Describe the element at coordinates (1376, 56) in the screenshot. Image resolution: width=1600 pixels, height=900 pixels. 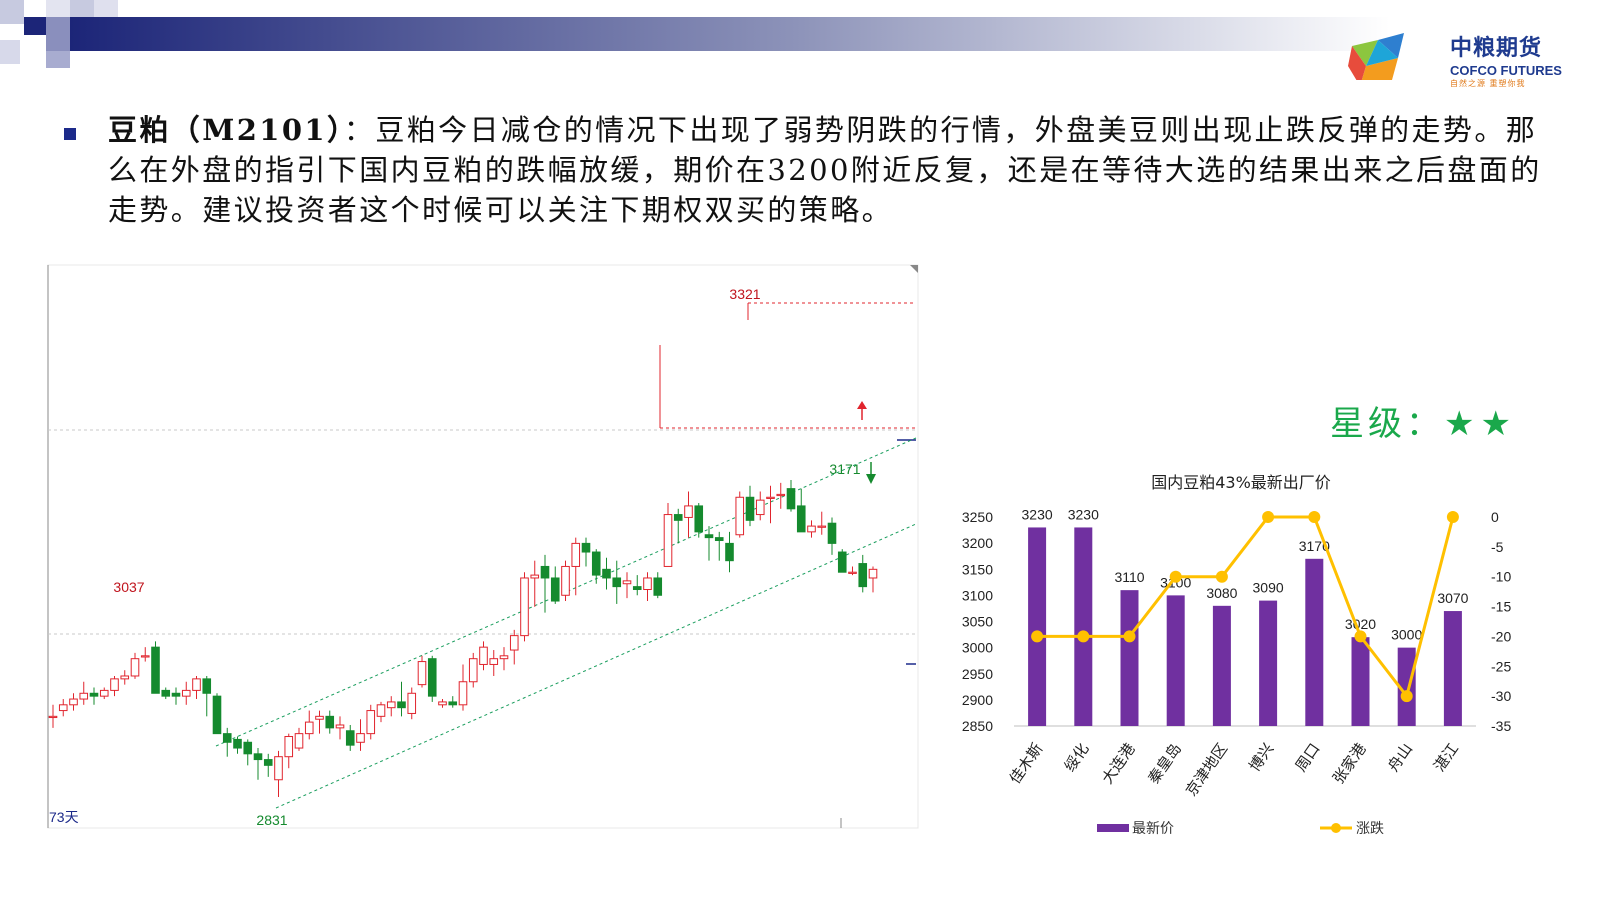
I see `cofco-logo-icon` at that location.